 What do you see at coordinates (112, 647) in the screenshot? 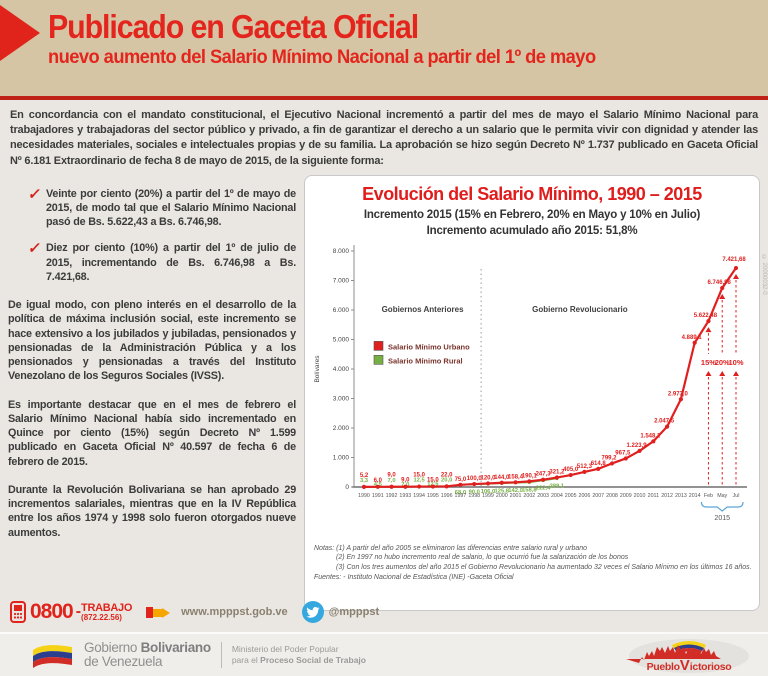
I see `gov-name-normal: Gobierno` at bounding box center [112, 647].